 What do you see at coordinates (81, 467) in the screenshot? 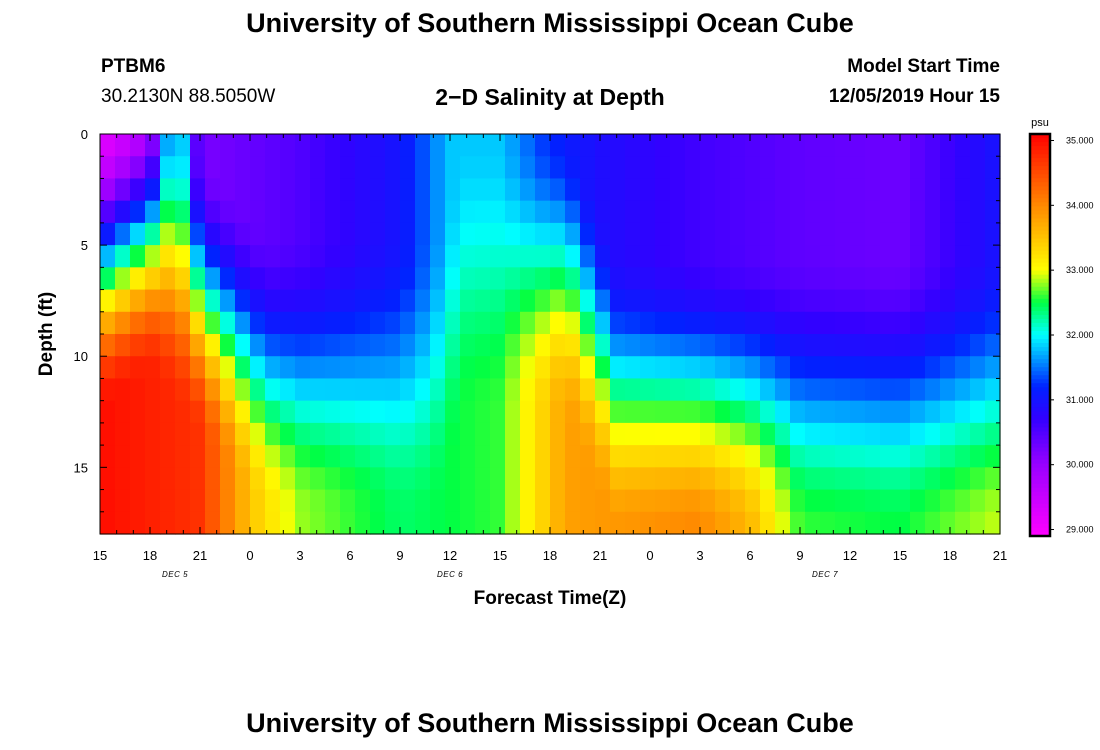
I see `y-tick-label: 15` at bounding box center [81, 467].